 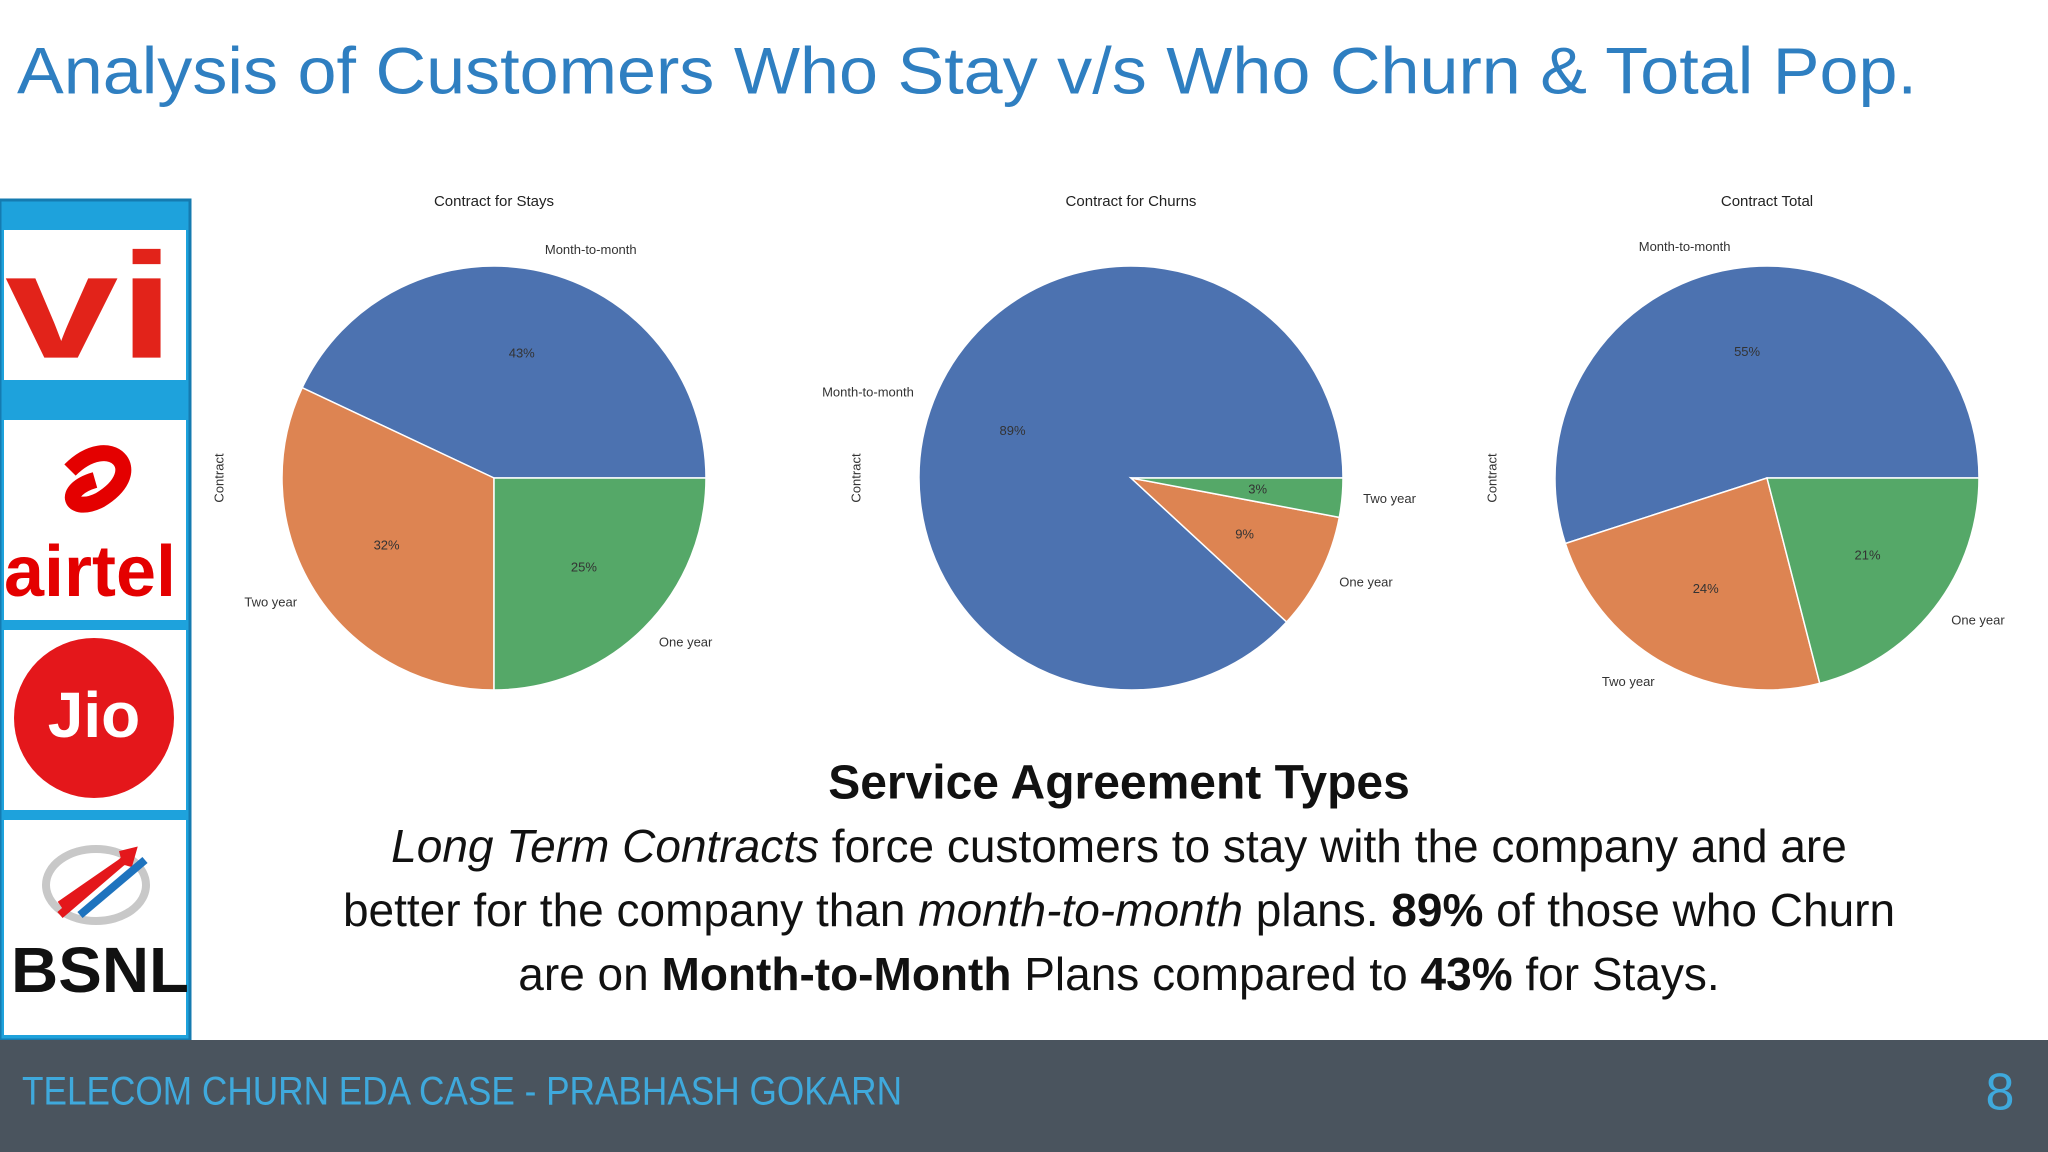 What do you see at coordinates (1080, 910) in the screenshot?
I see `caption-segment: month-to-month` at bounding box center [1080, 910].